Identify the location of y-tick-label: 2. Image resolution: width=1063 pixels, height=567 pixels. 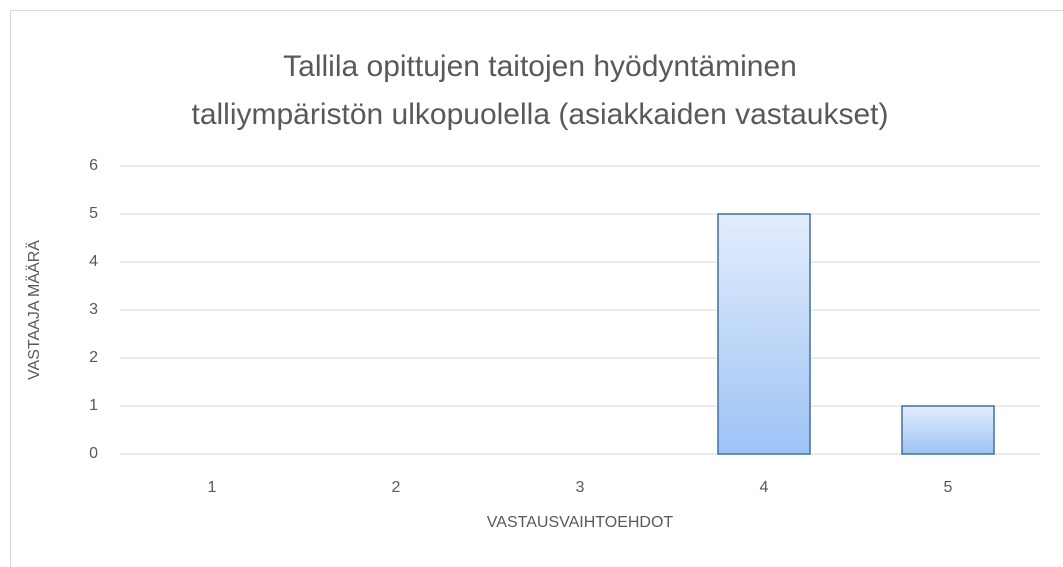
(93, 357).